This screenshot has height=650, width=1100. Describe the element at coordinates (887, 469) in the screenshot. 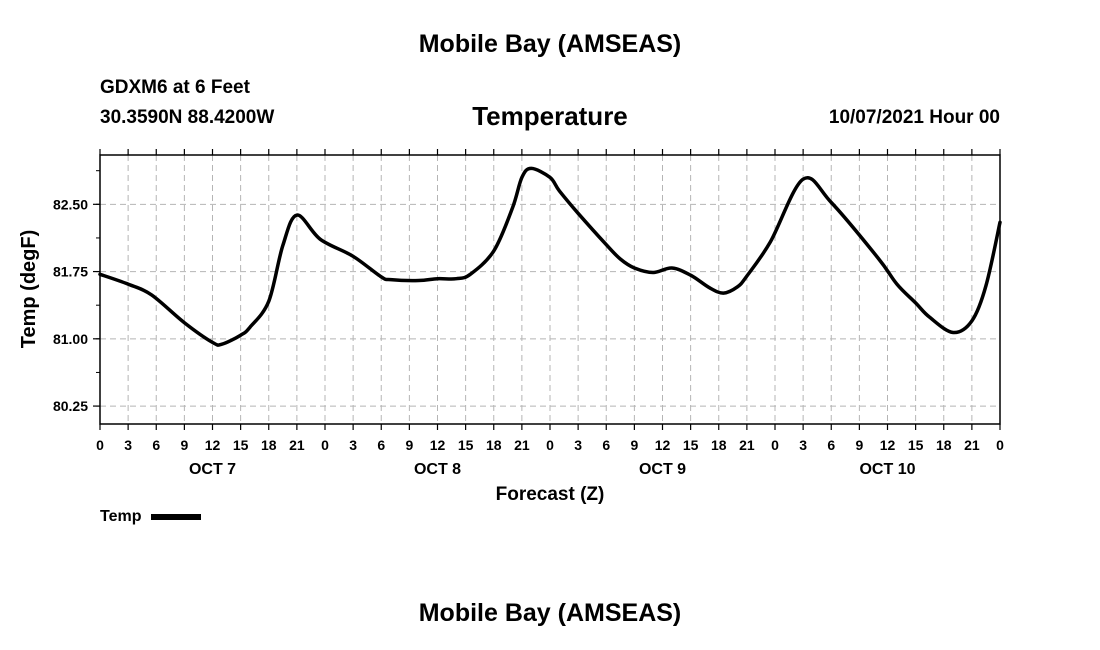

I see `day-label: OCT 10` at that location.